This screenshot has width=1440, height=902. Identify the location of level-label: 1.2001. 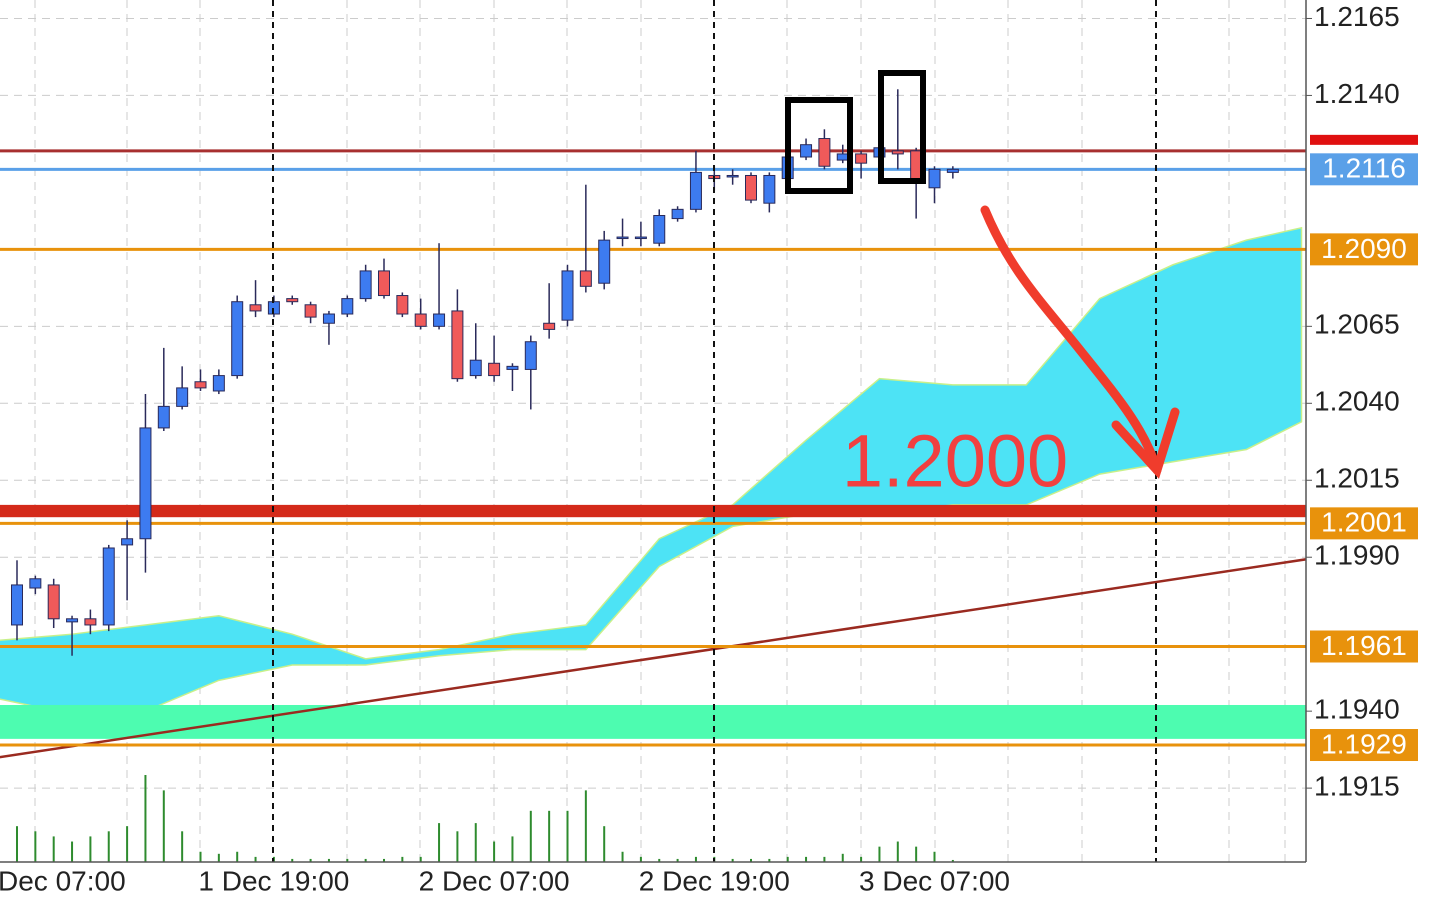
(1364, 522).